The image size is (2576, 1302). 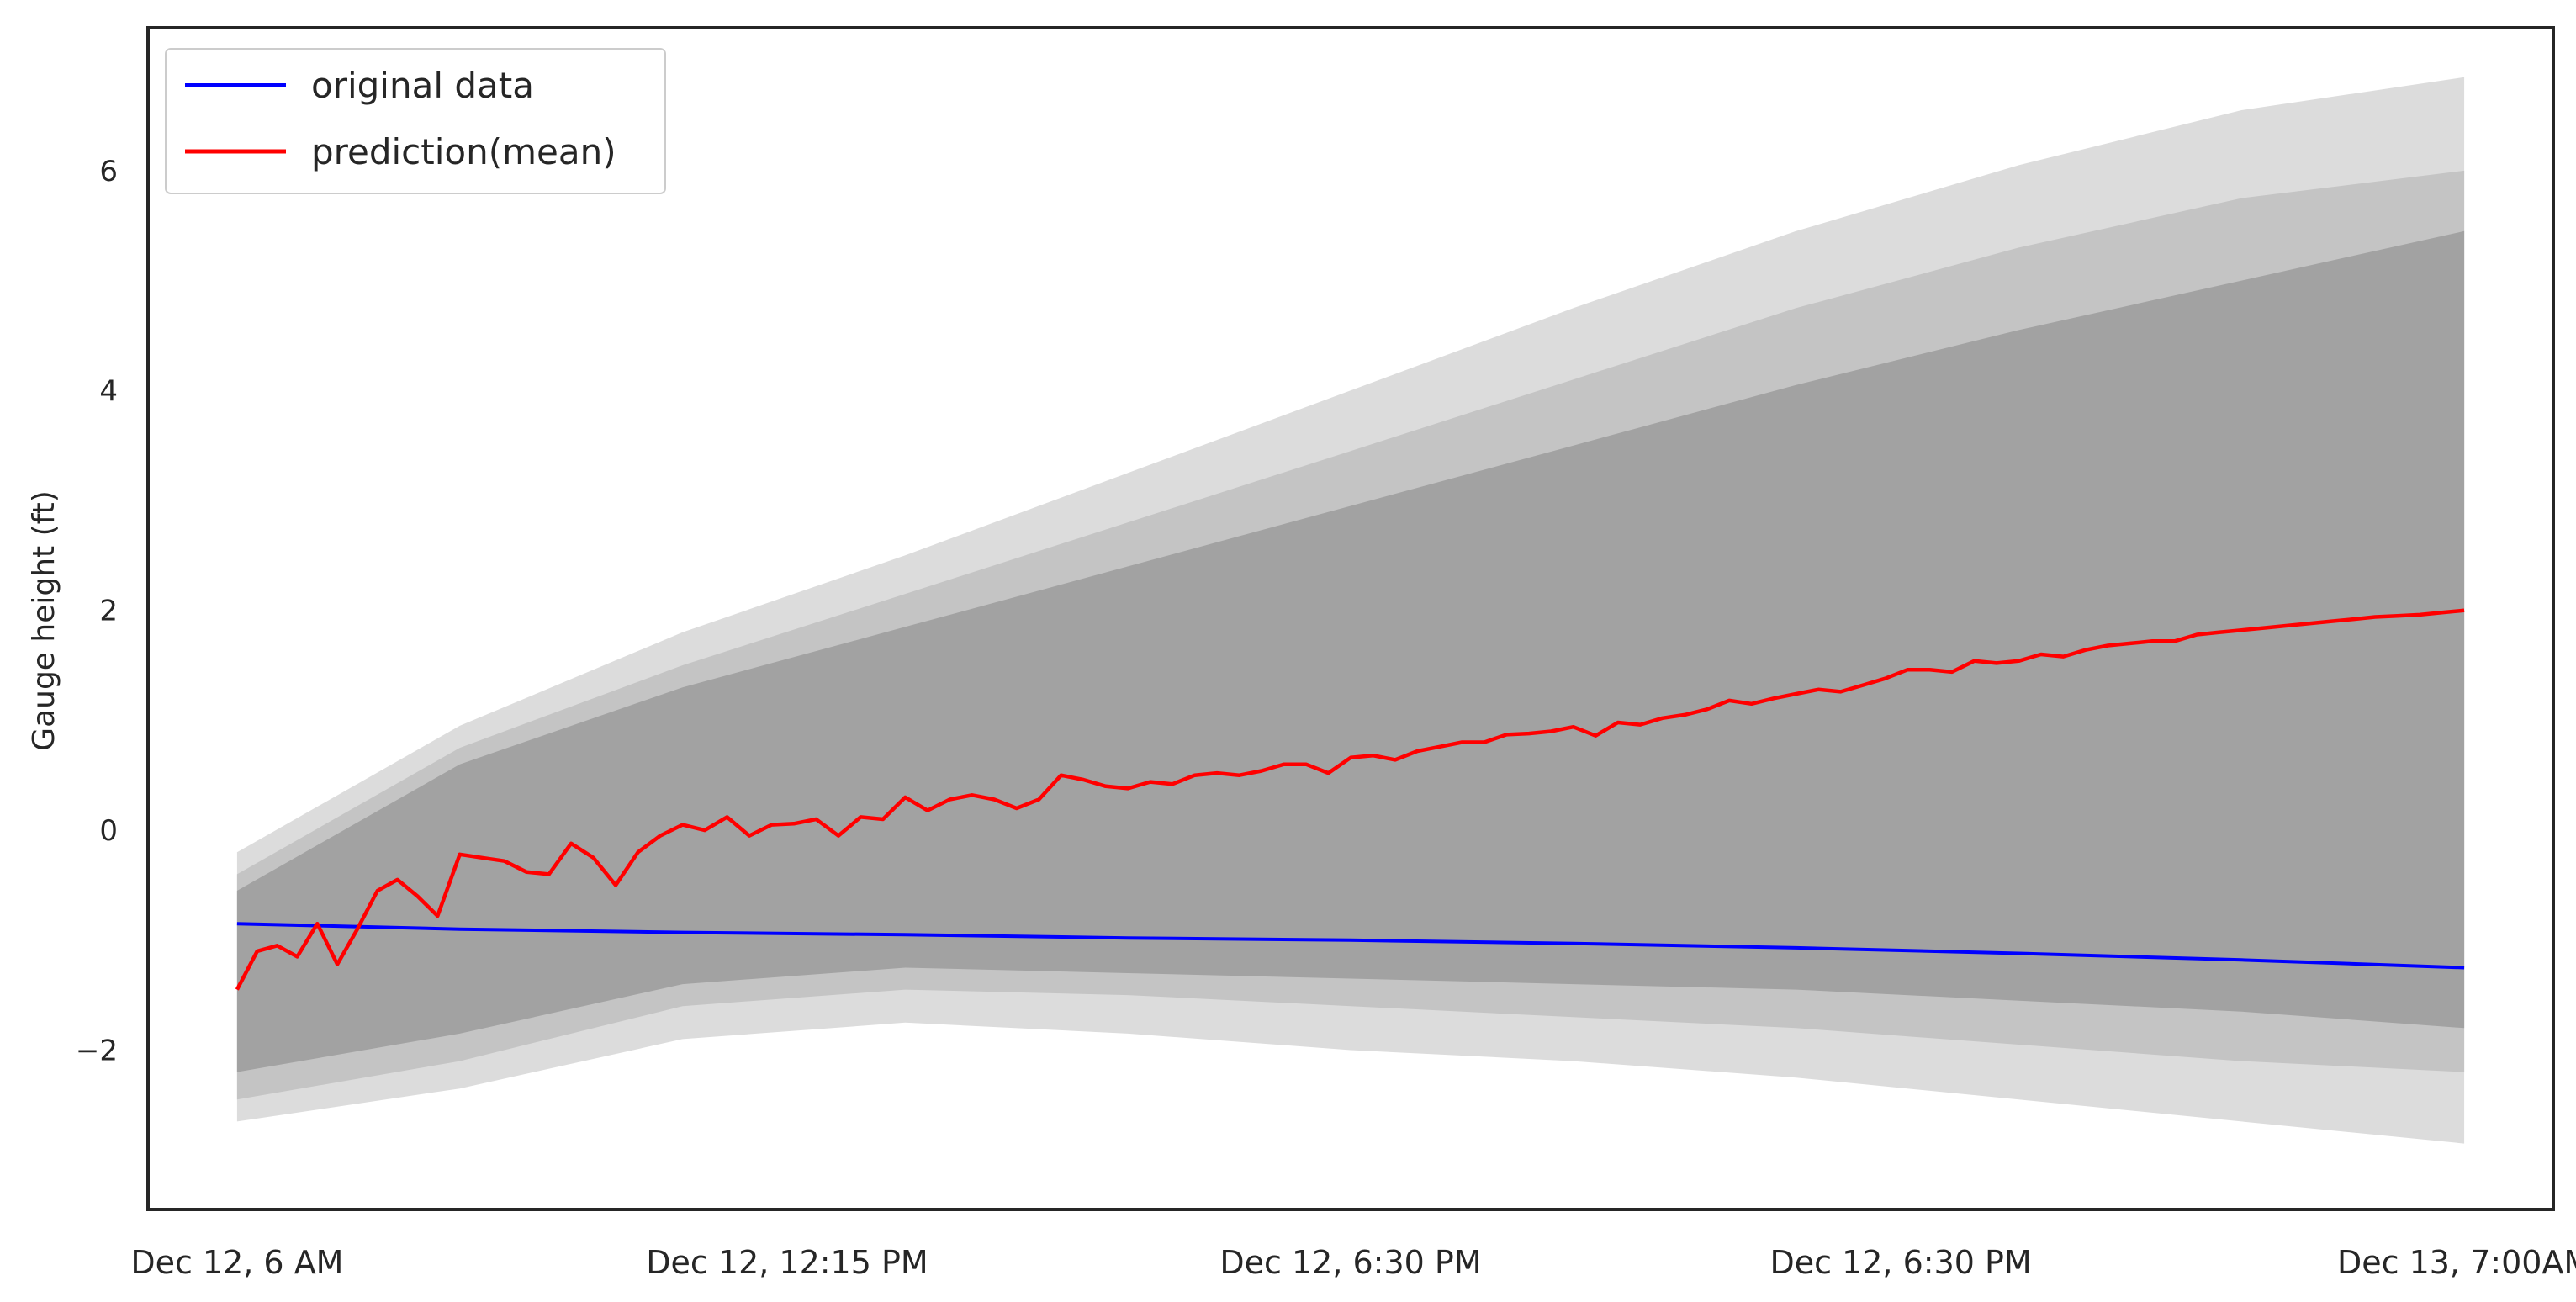 I want to click on x-tick-label: Dec 12, 6 AM, so click(x=236, y=1262).